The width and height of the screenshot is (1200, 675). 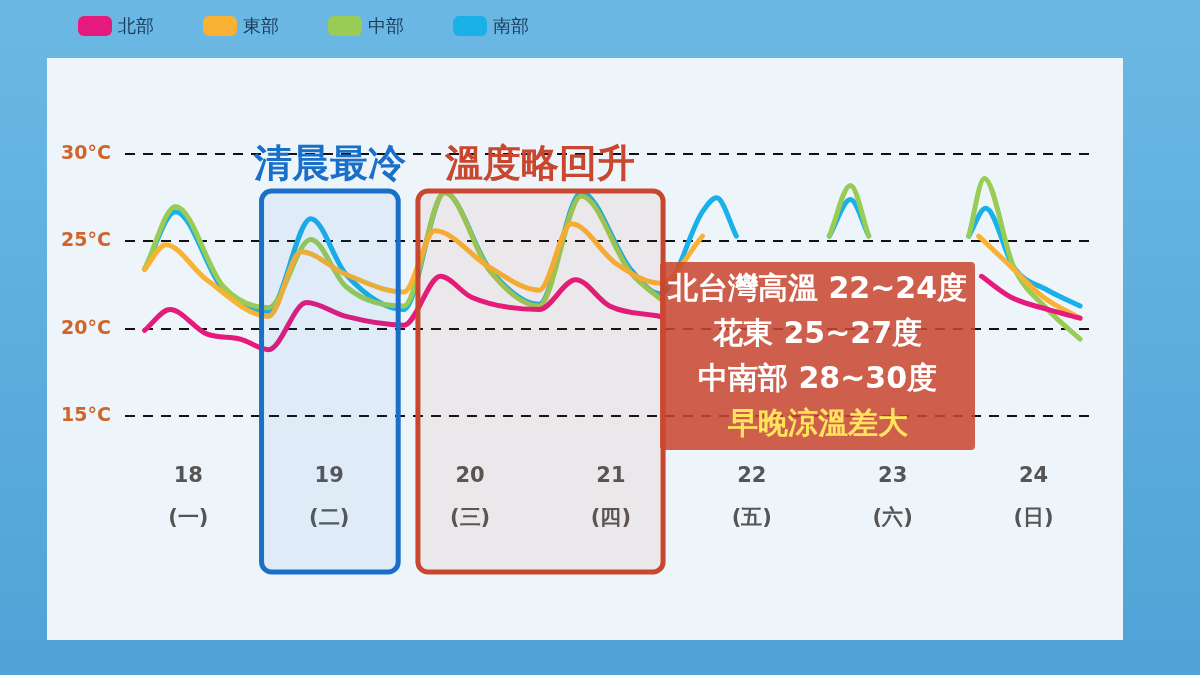 I want to click on y-tick-label: 30°C, so click(x=85, y=151).